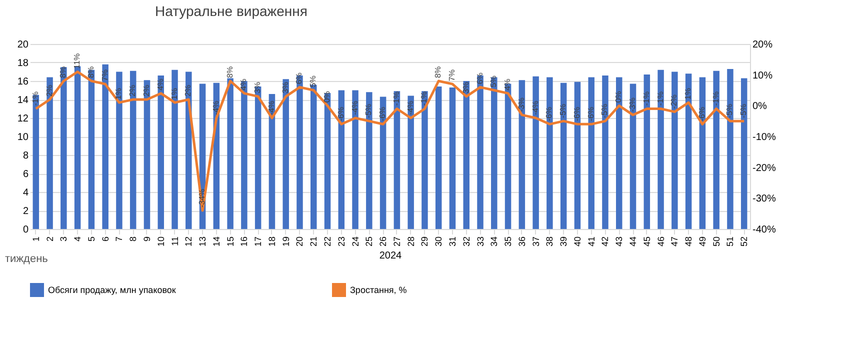 This screenshot has width=850, height=349. Describe the element at coordinates (378, 290) in the screenshot. I see `legend-label: Зростання, %` at that location.